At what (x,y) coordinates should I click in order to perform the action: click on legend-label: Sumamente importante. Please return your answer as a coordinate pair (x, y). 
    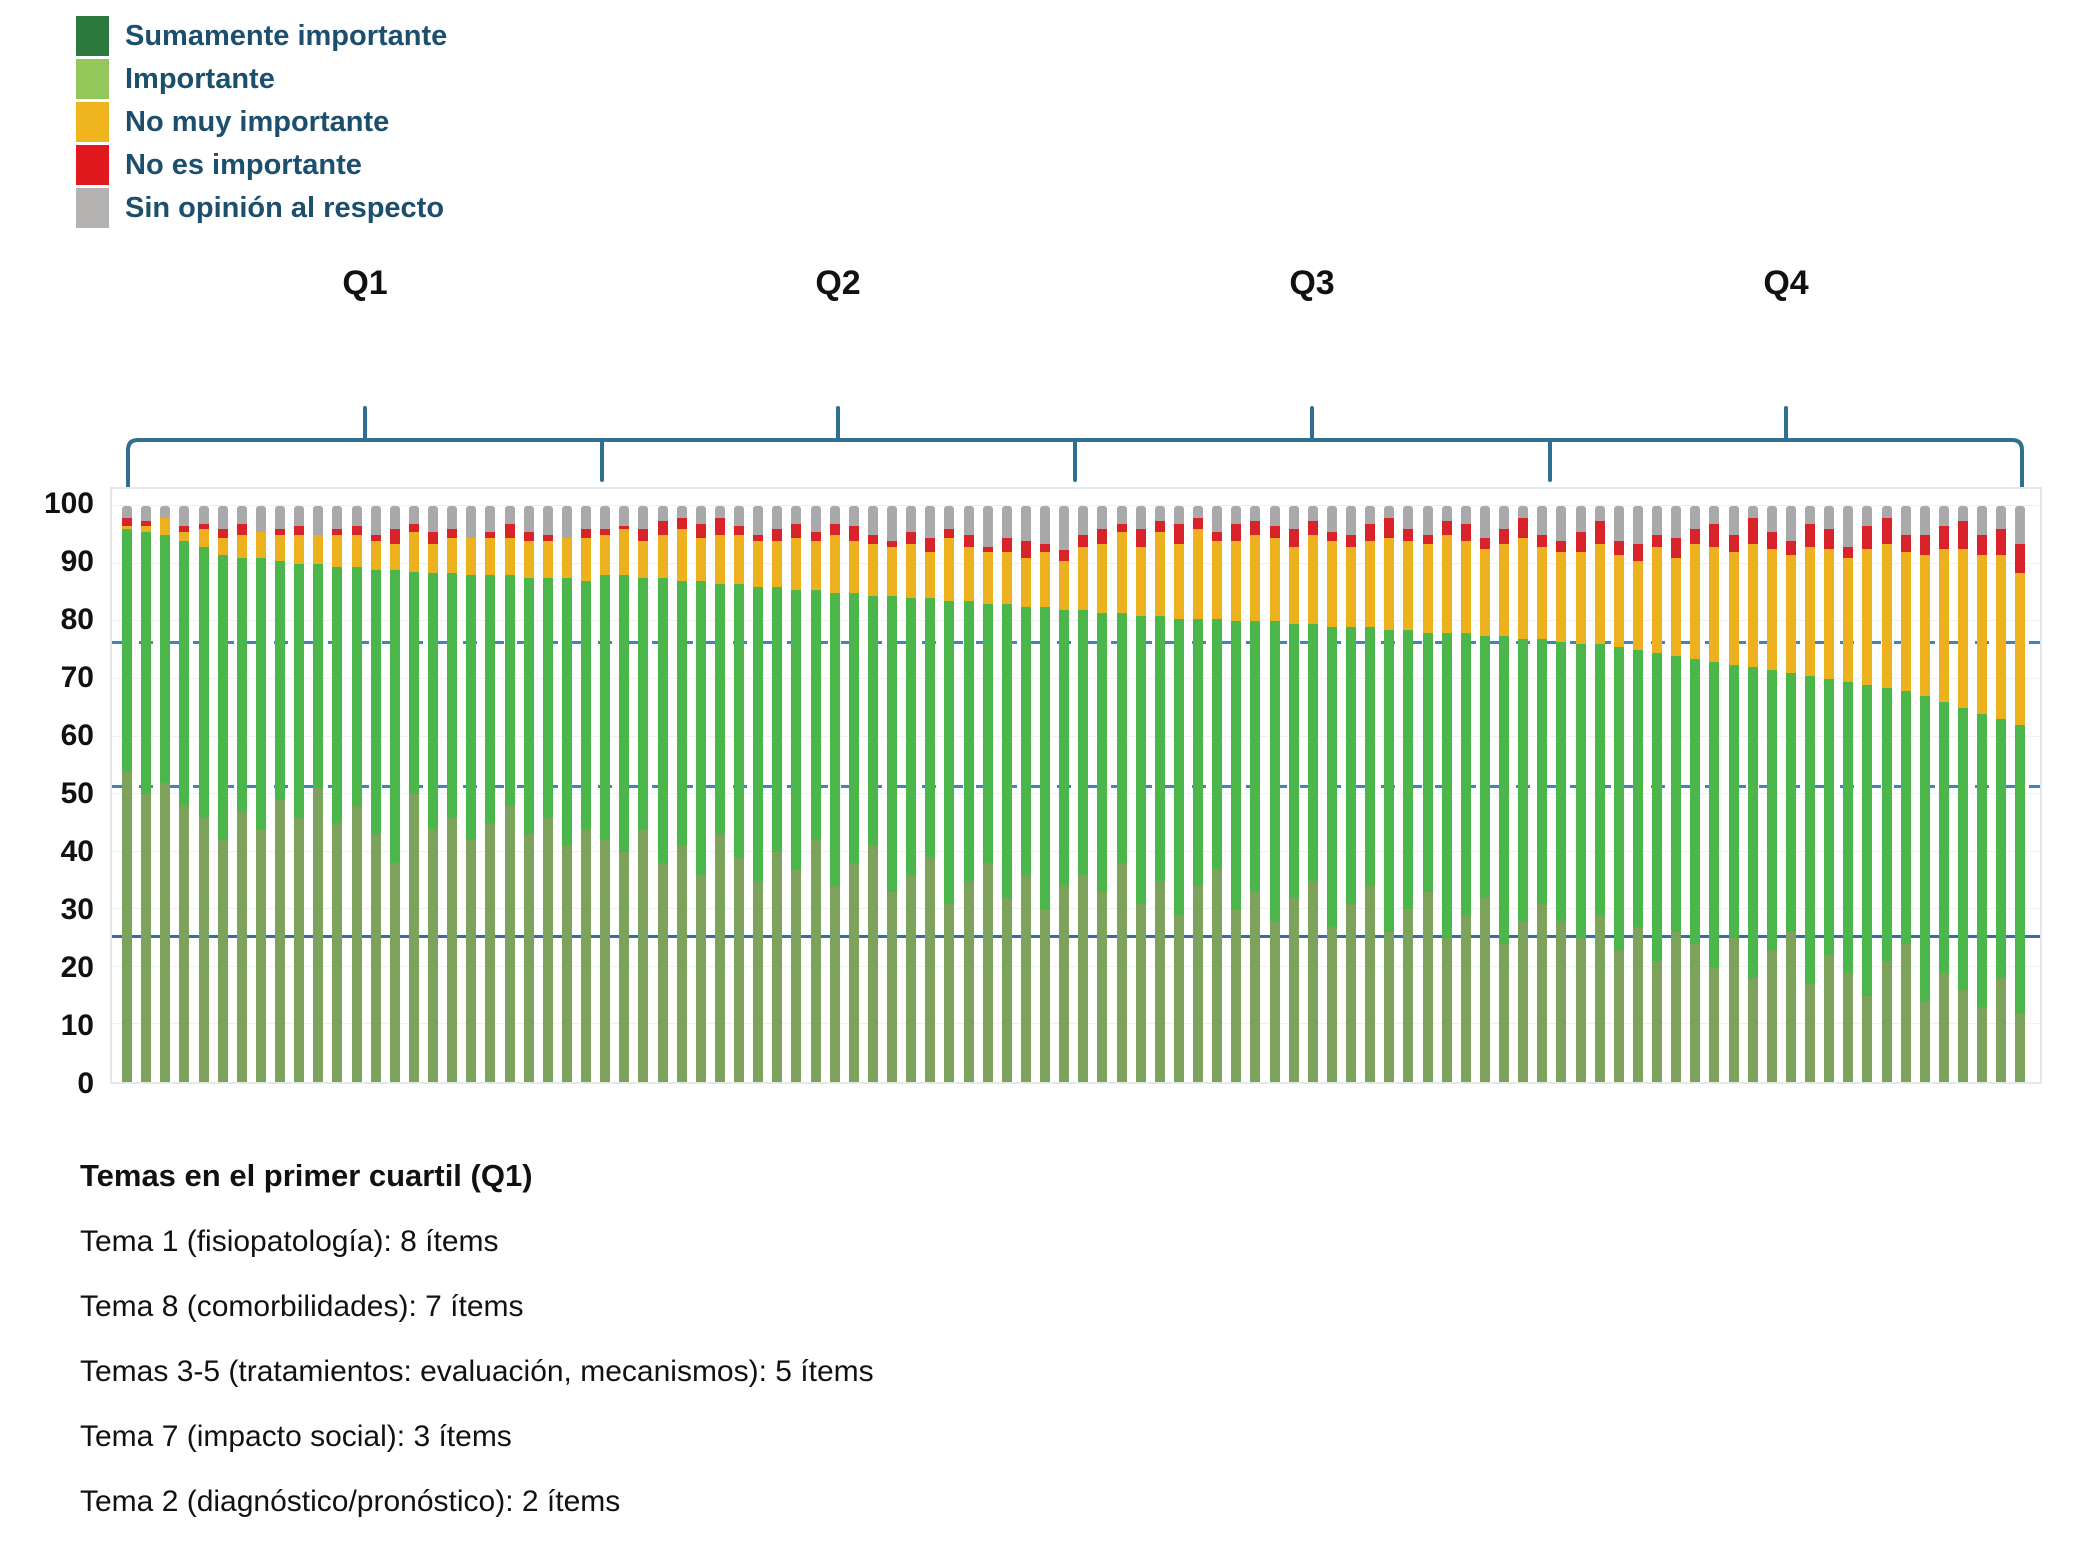
    Looking at the image, I should click on (286, 35).